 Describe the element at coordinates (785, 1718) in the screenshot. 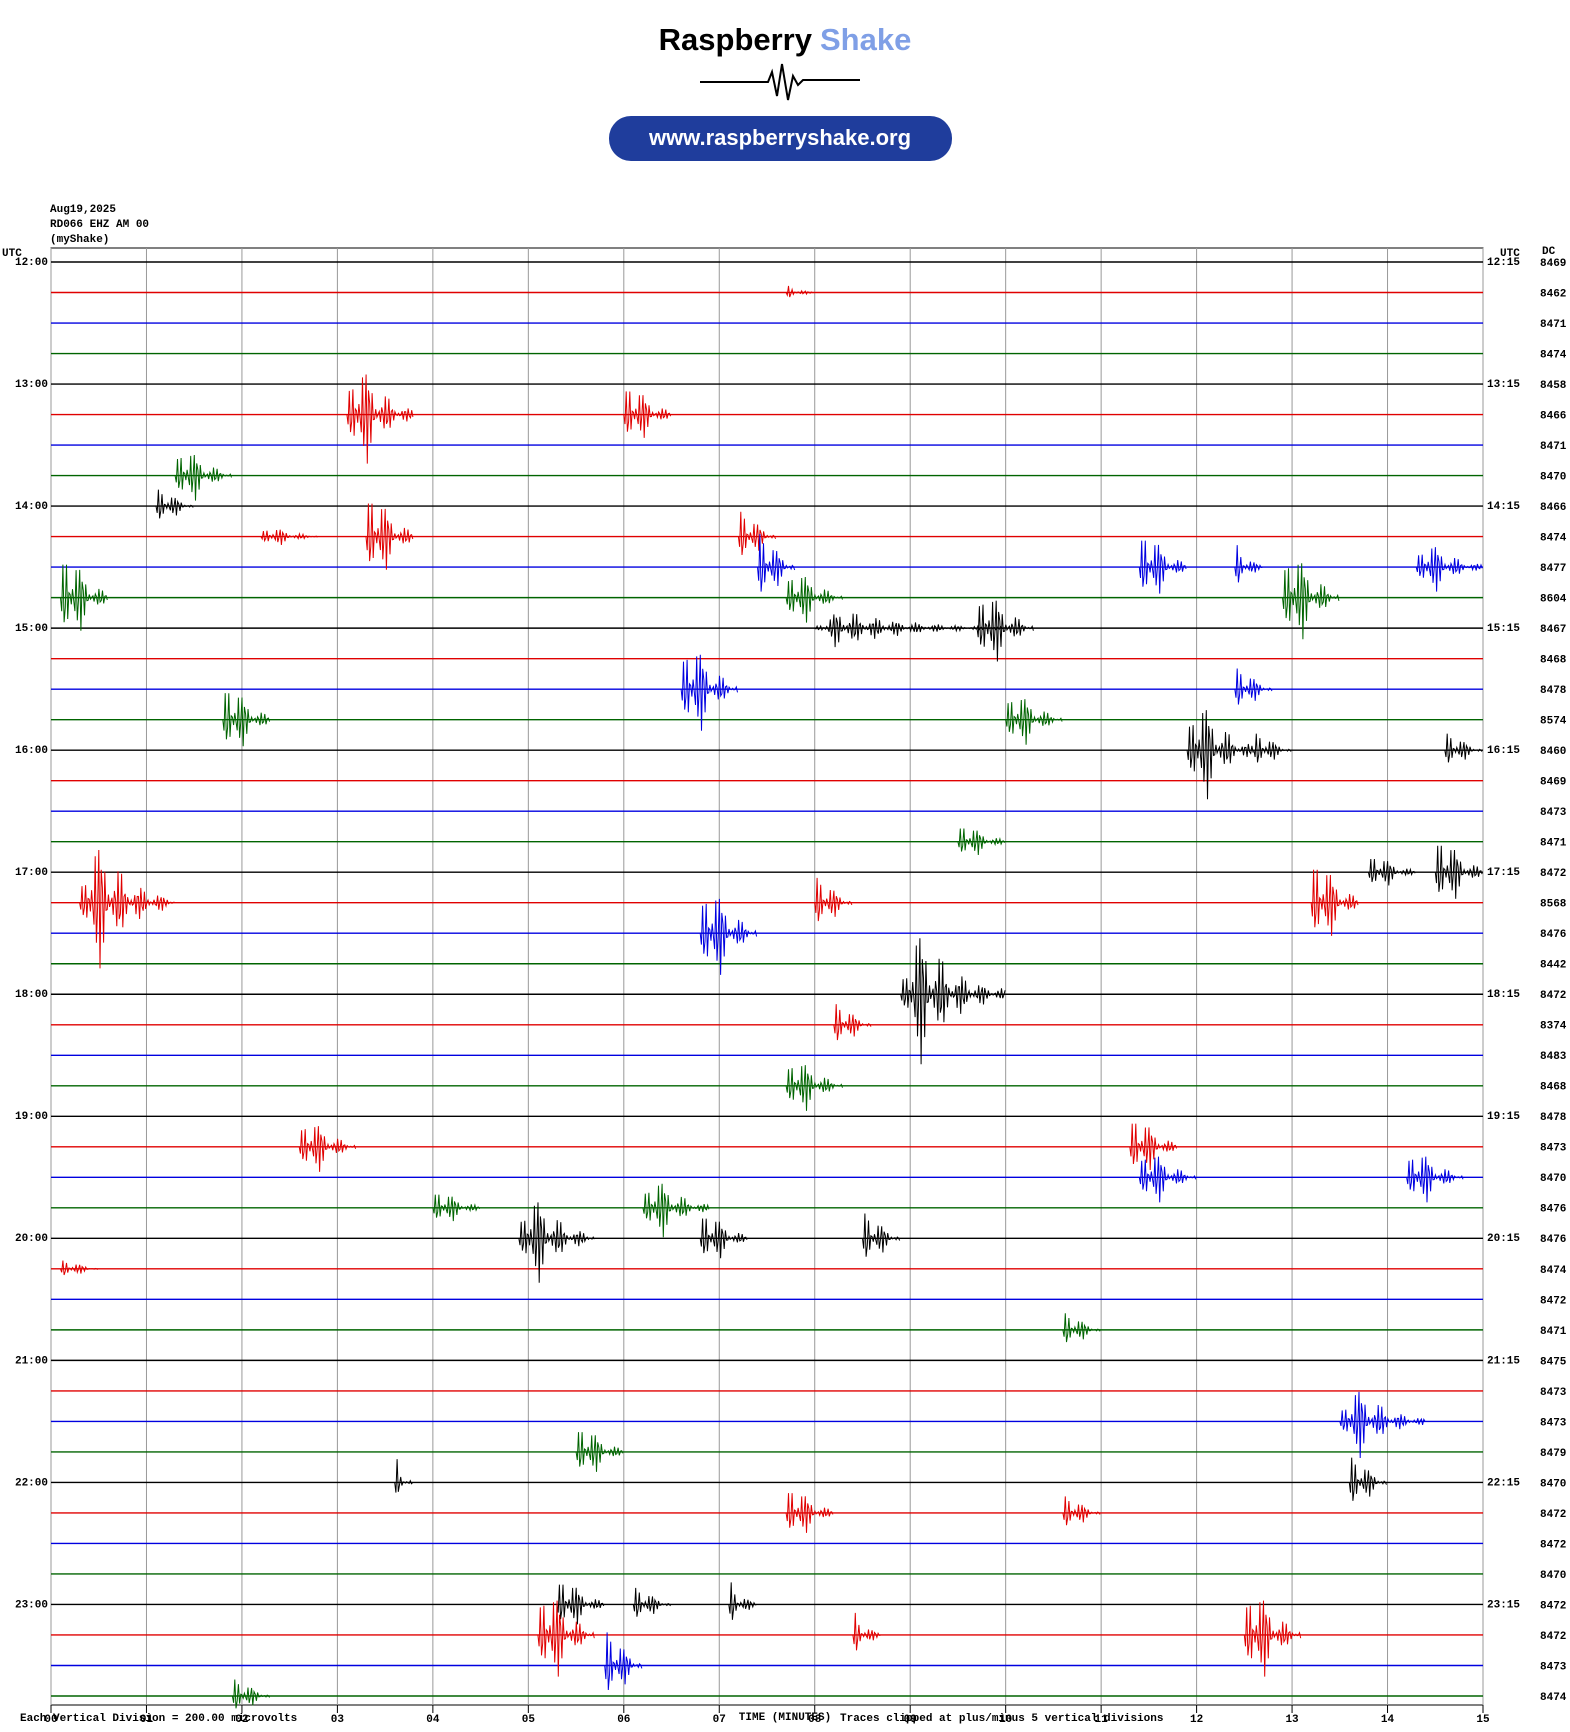

I see `x-axis-label: TIME (MINUTES)` at that location.